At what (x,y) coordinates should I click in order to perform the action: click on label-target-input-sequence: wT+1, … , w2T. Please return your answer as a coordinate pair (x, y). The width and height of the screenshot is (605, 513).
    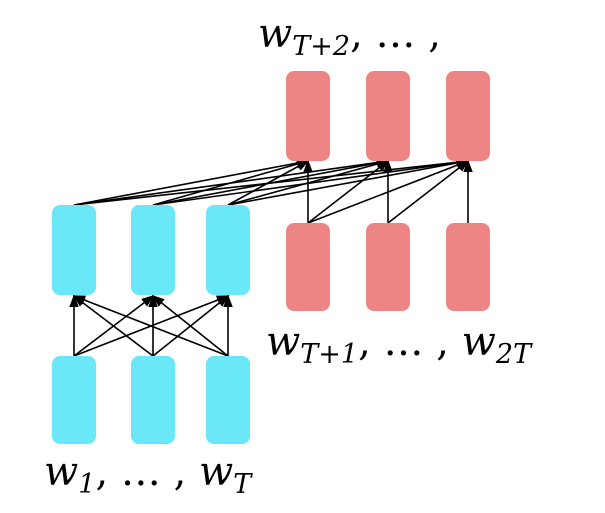
    Looking at the image, I should click on (399, 344).